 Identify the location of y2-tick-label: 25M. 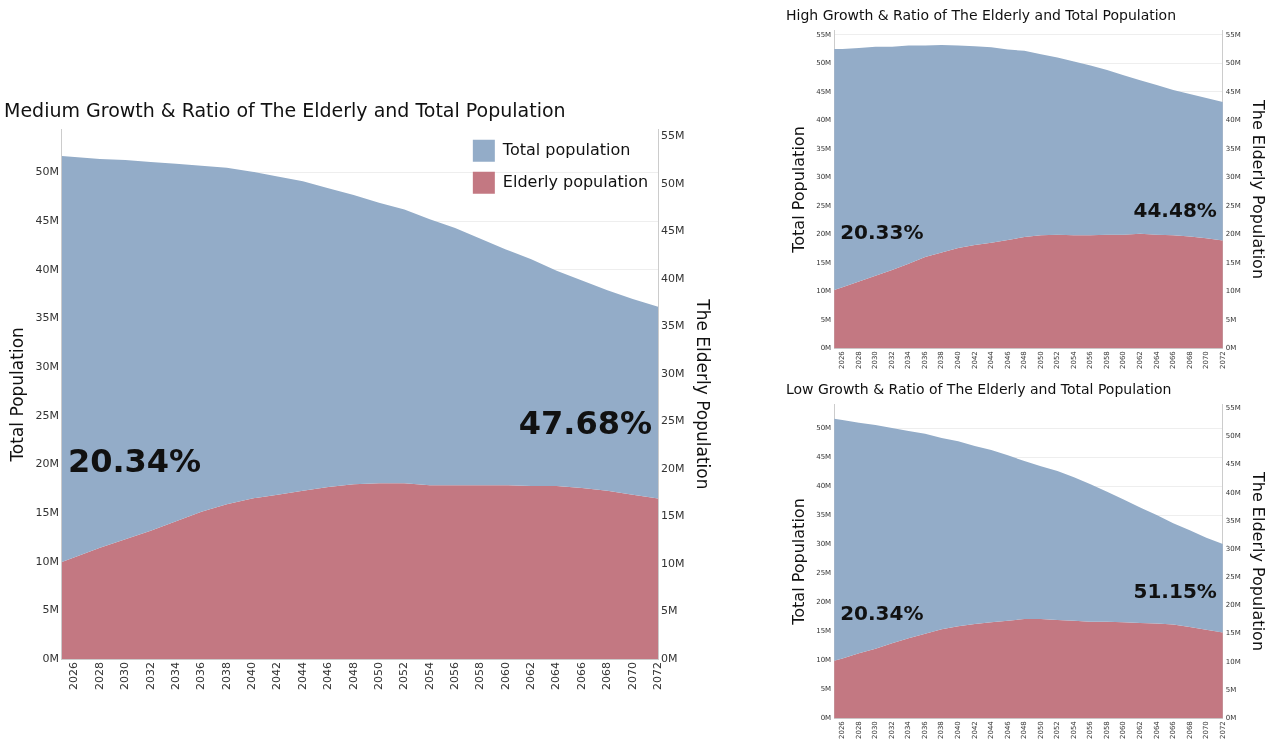
(673, 421).